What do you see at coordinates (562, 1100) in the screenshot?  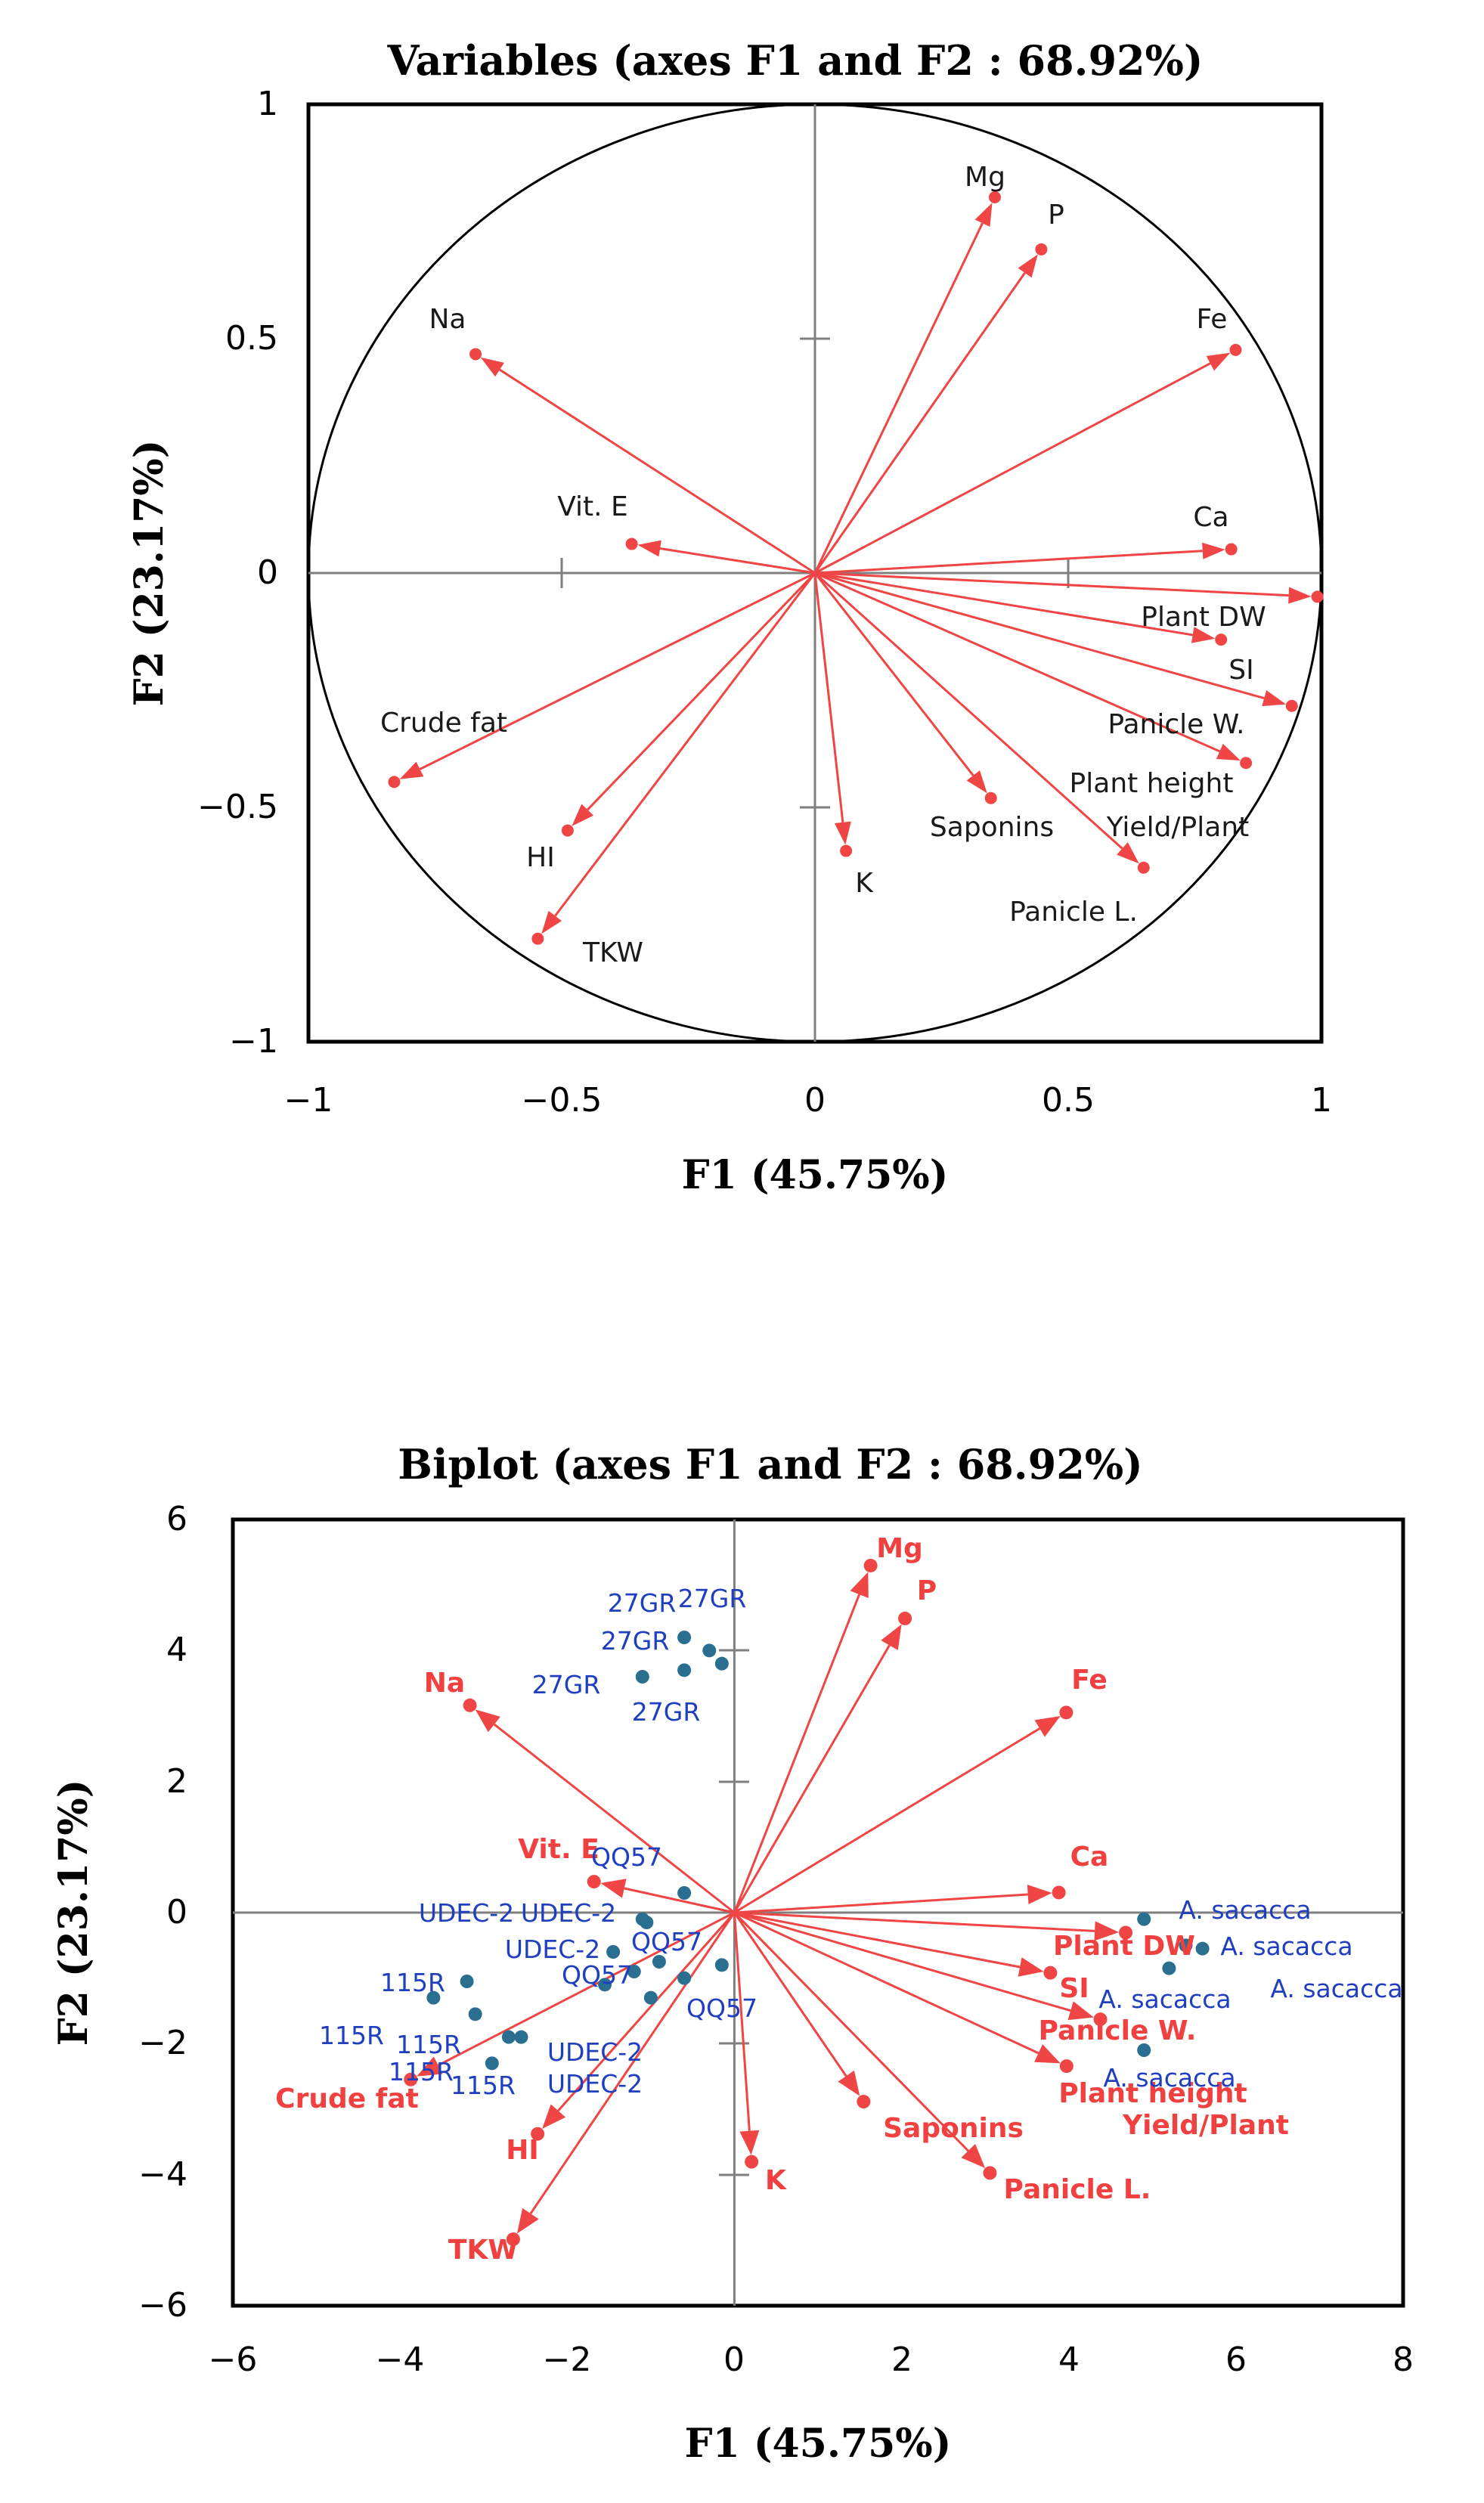 I see `chart1-xtick-label: −0.5` at bounding box center [562, 1100].